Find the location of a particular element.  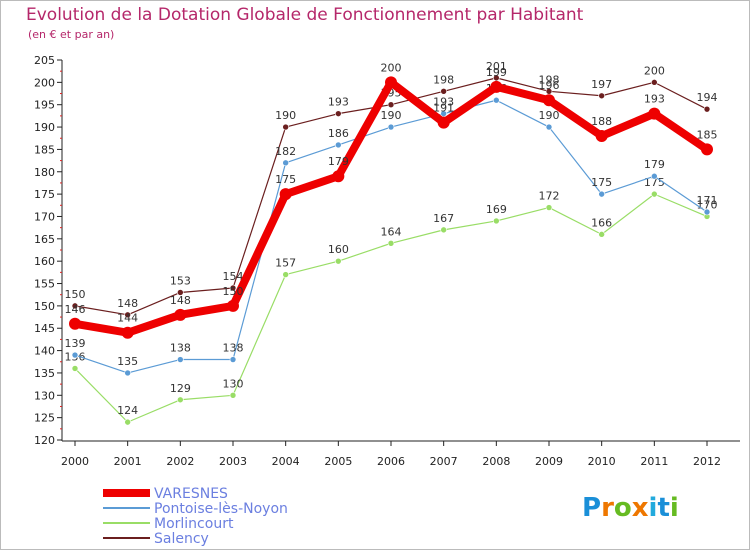

data-label: 171 is located at coordinates (707, 200).